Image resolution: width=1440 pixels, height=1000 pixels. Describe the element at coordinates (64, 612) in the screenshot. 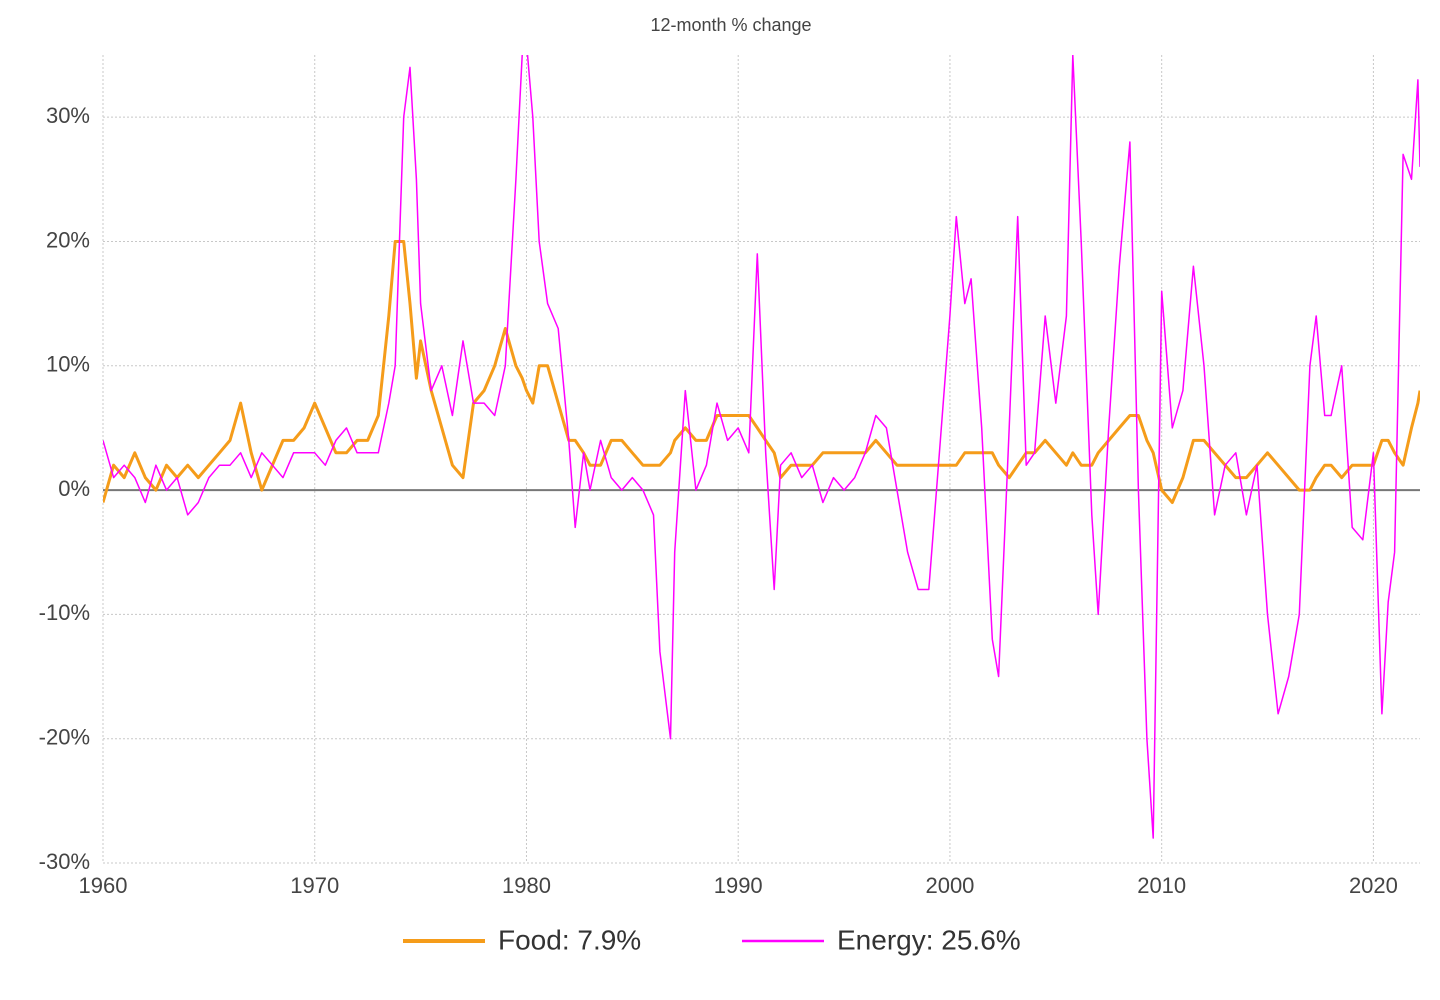

I see `y-tick-label: -10%` at that location.